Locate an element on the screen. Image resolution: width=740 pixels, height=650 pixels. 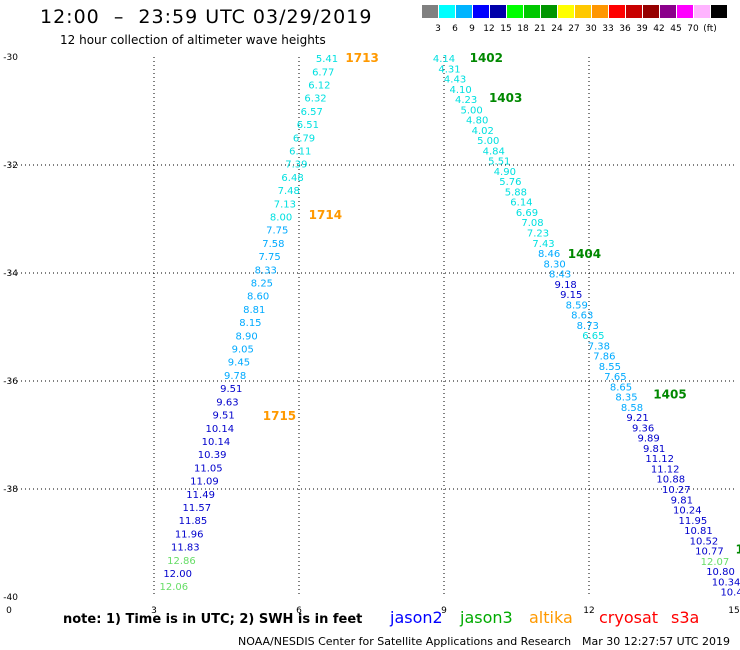
wave-height-point: 10.34 is located at coordinates (726, 582).